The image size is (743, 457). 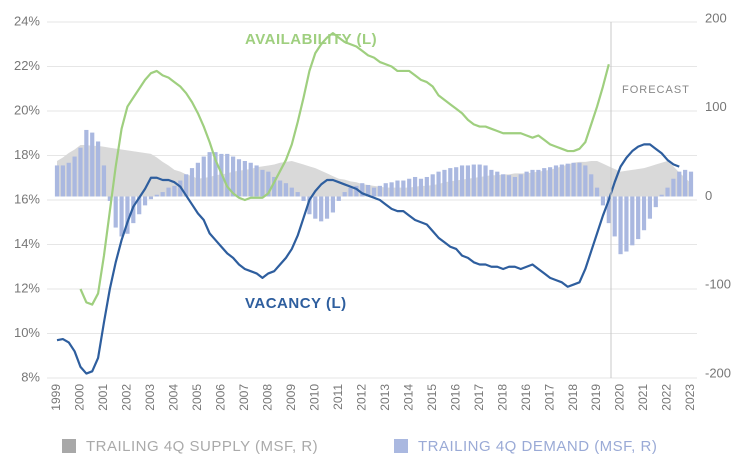 What do you see at coordinates (526, 397) in the screenshot?
I see `x-tick-label: 2016` at bounding box center [526, 397].